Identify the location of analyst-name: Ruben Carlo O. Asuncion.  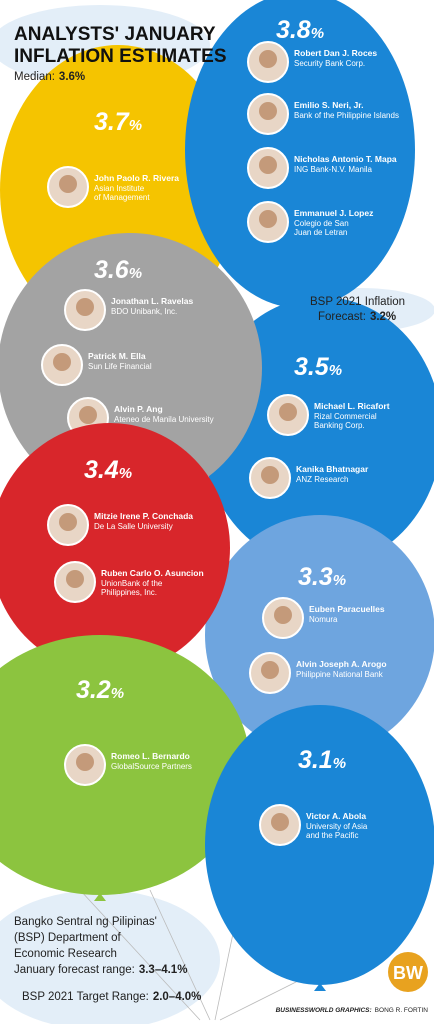
(152, 573).